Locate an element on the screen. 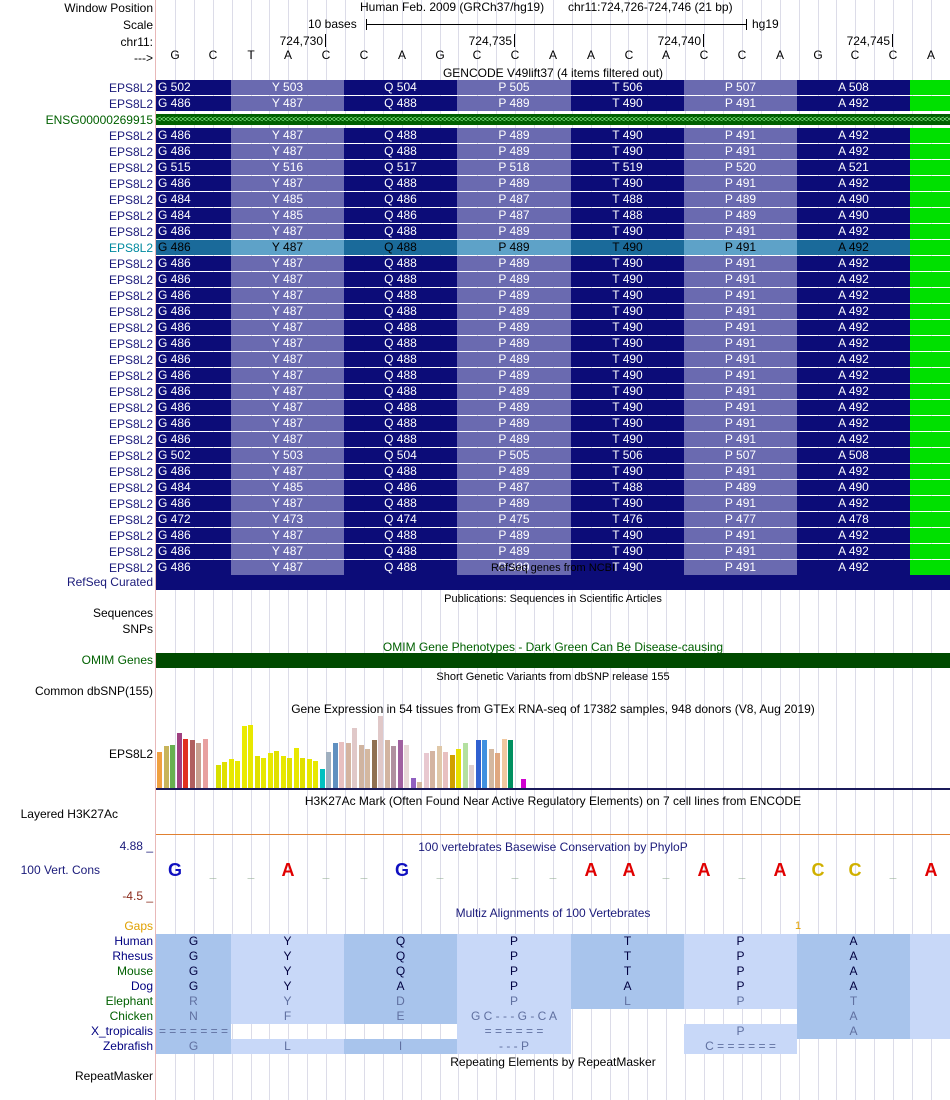  codon-cell: Y 485 is located at coordinates (287, 199).